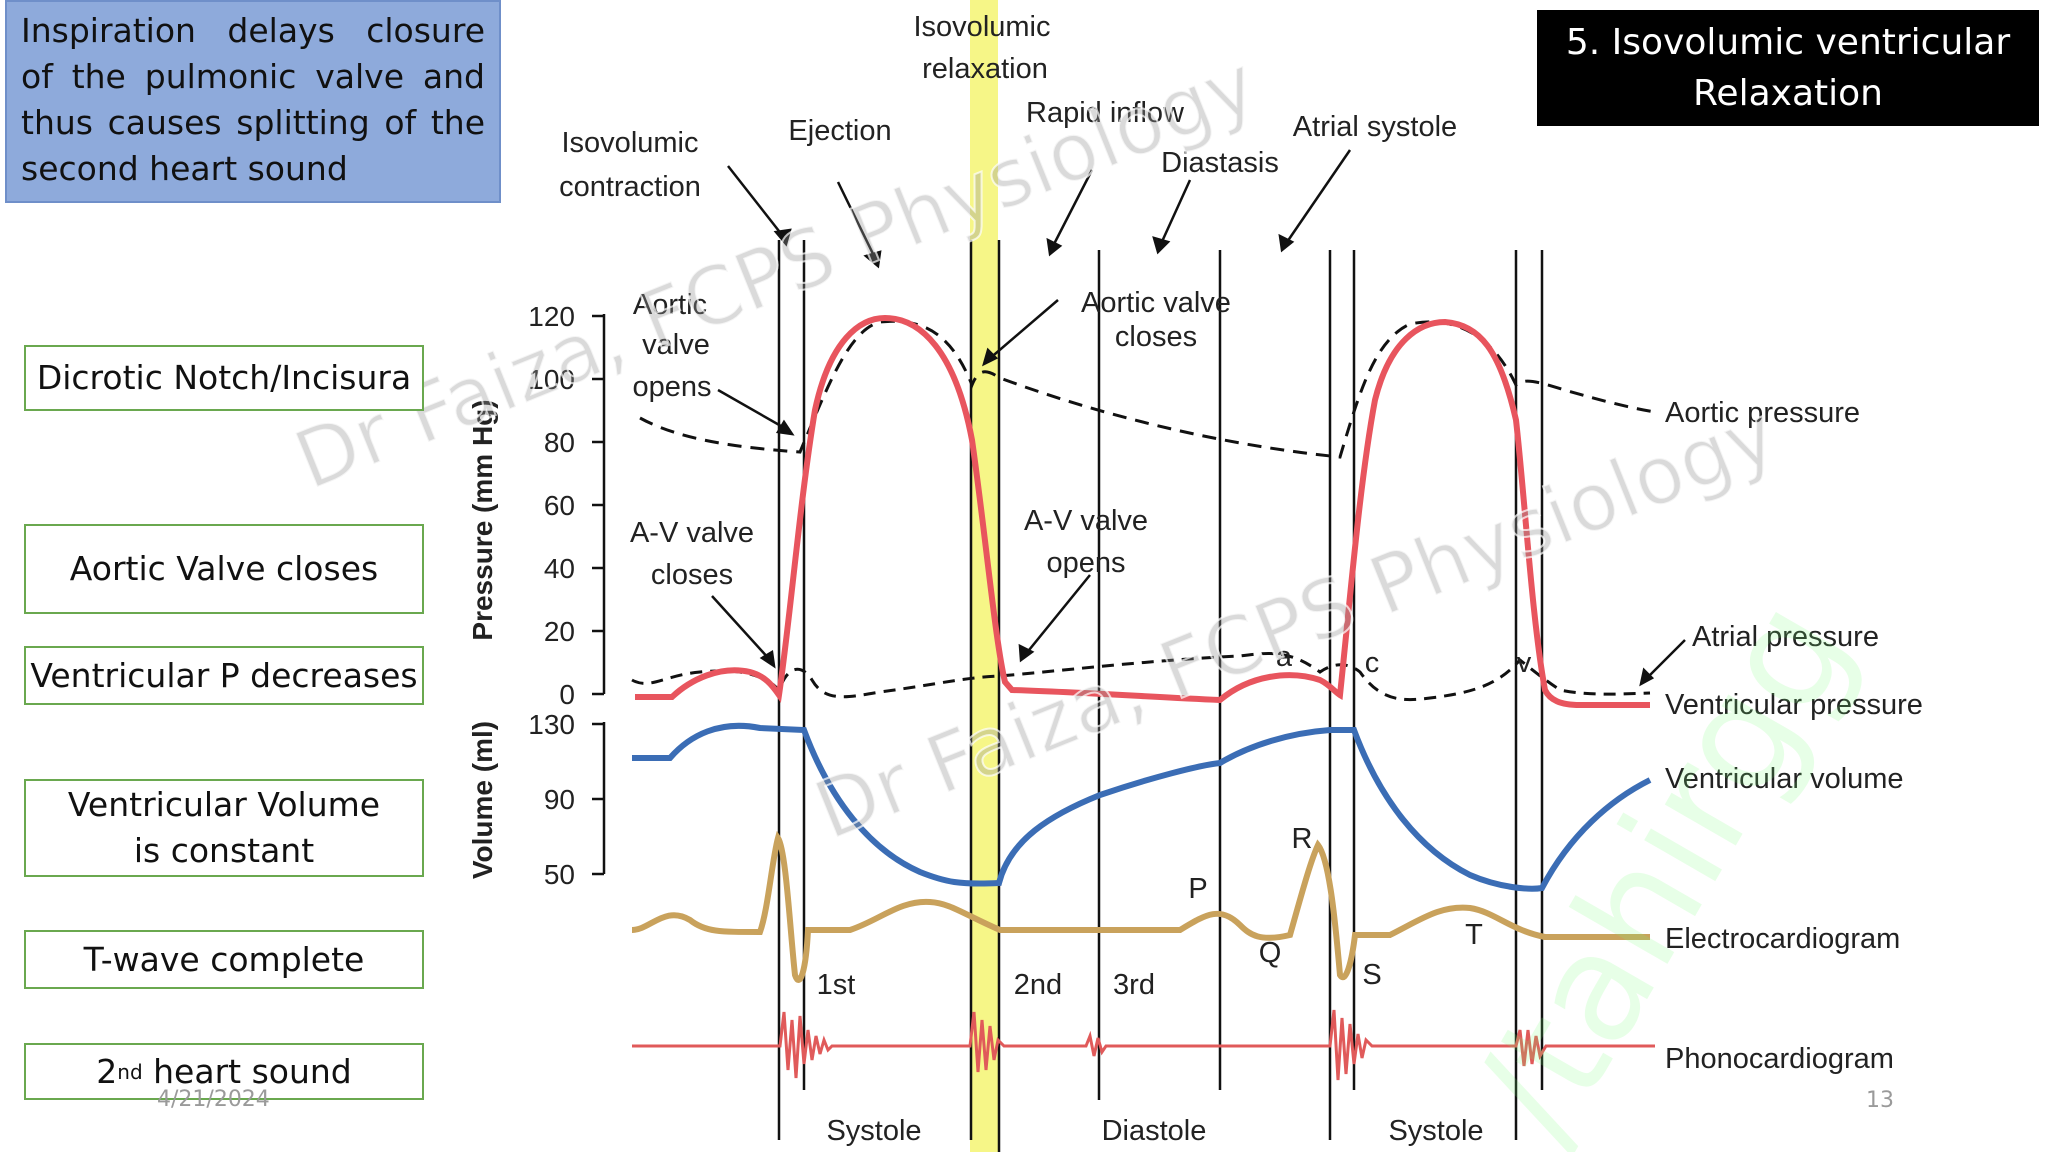 The height and width of the screenshot is (1152, 2048). I want to click on ecg-wave-p: P, so click(1197, 889).